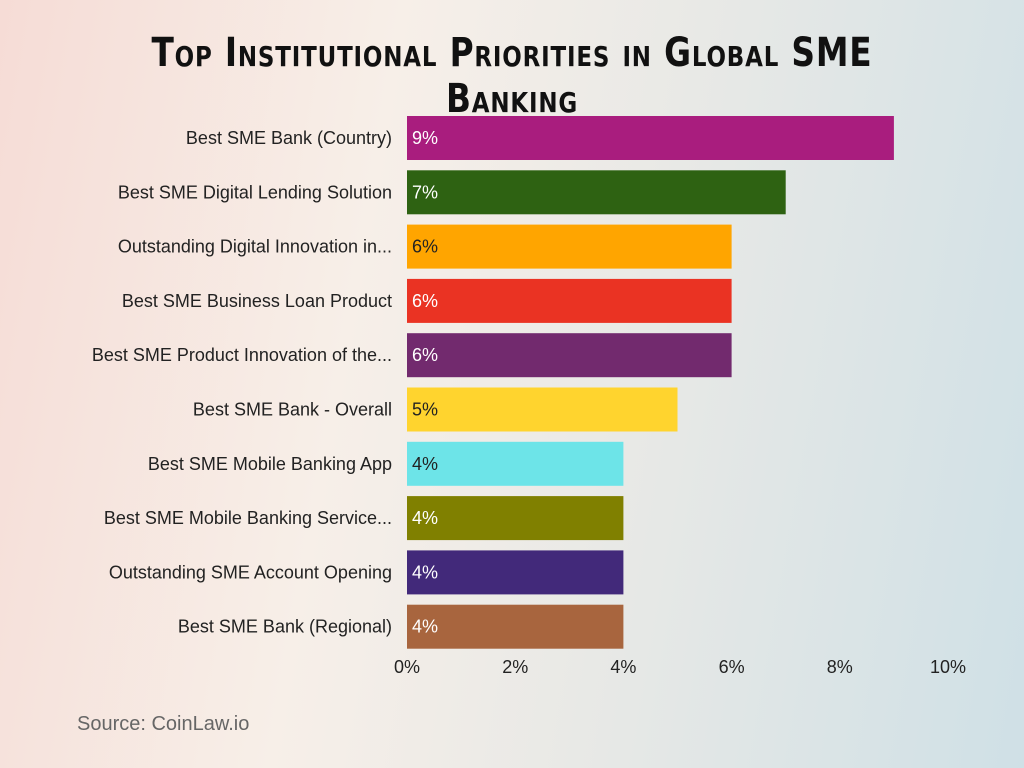  I want to click on x-tick-label: 6%, so click(732, 667).